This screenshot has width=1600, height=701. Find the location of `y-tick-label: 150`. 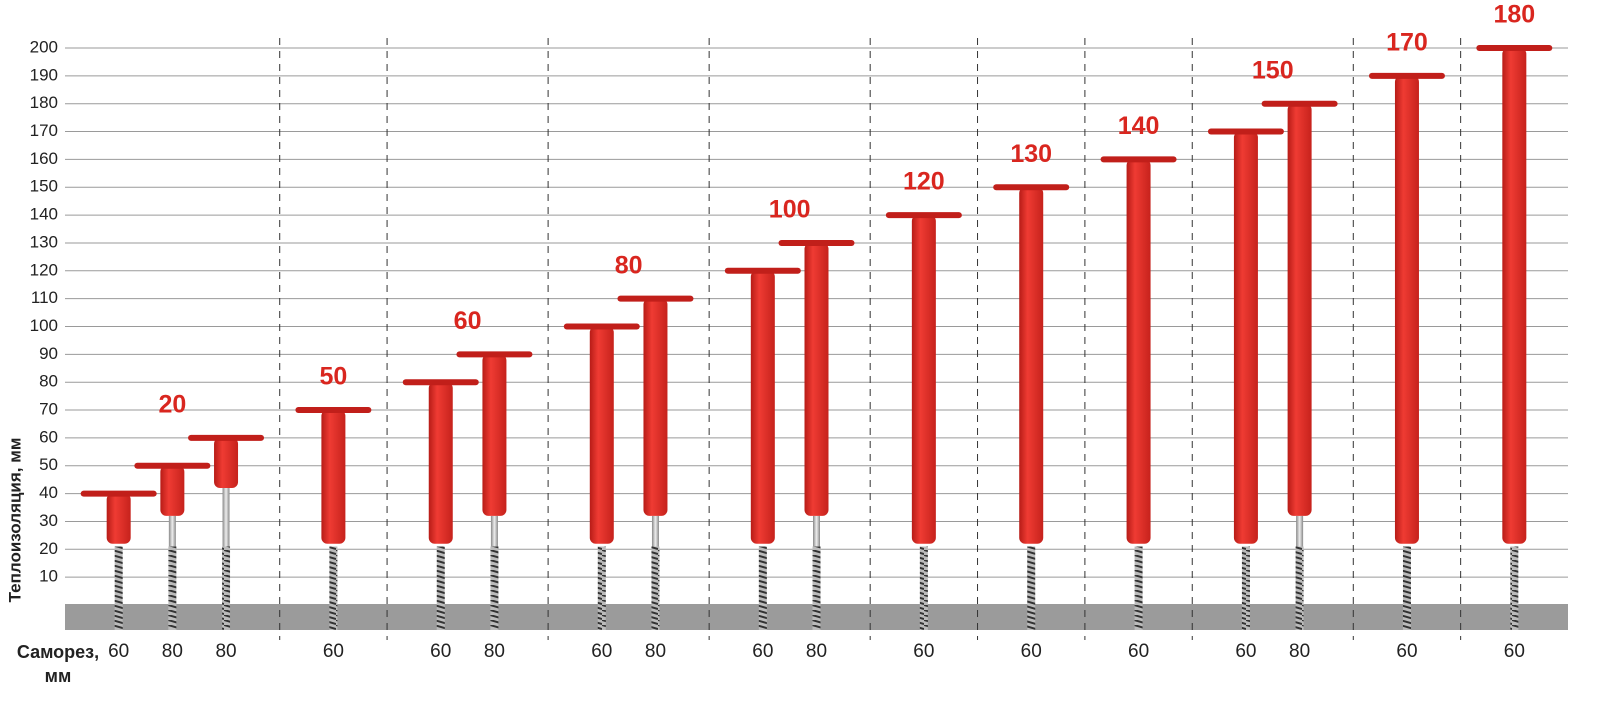

y-tick-label: 150 is located at coordinates (44, 186).